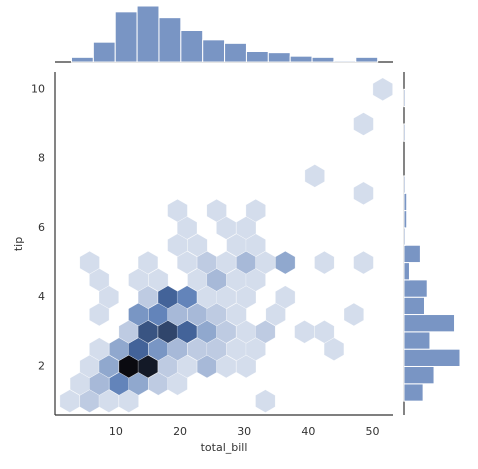 Image resolution: width=478 pixels, height=469 pixels. I want to click on x-tick-label: 20, so click(180, 431).